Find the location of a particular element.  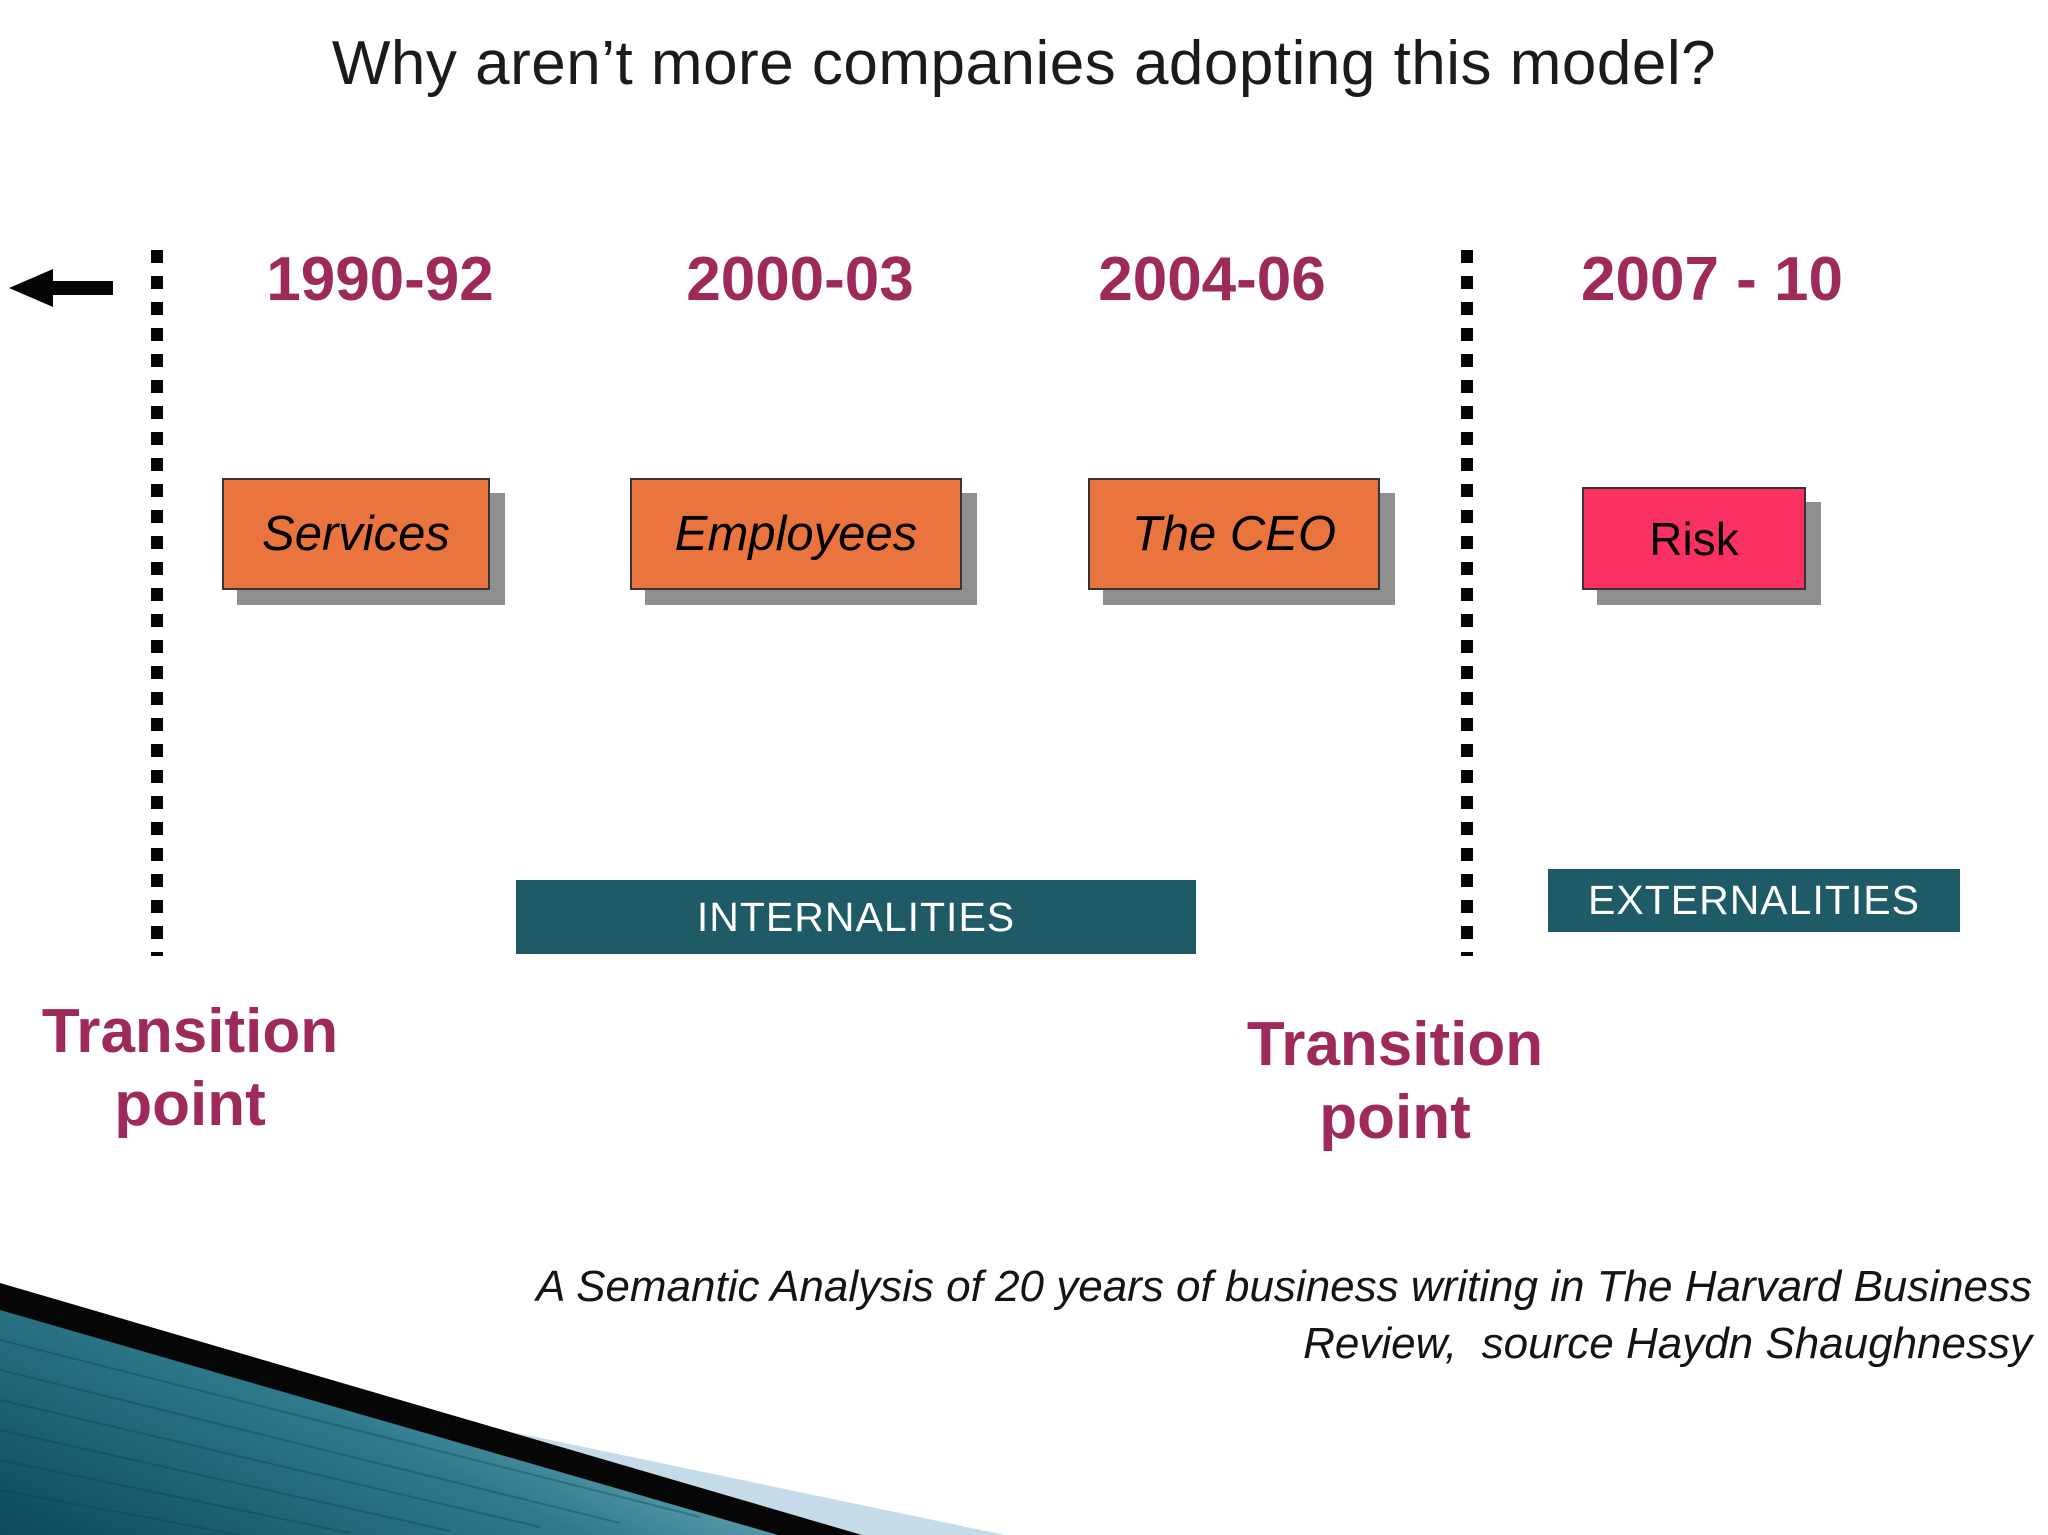

decoration-teal-wedge is located at coordinates (389, 1422).